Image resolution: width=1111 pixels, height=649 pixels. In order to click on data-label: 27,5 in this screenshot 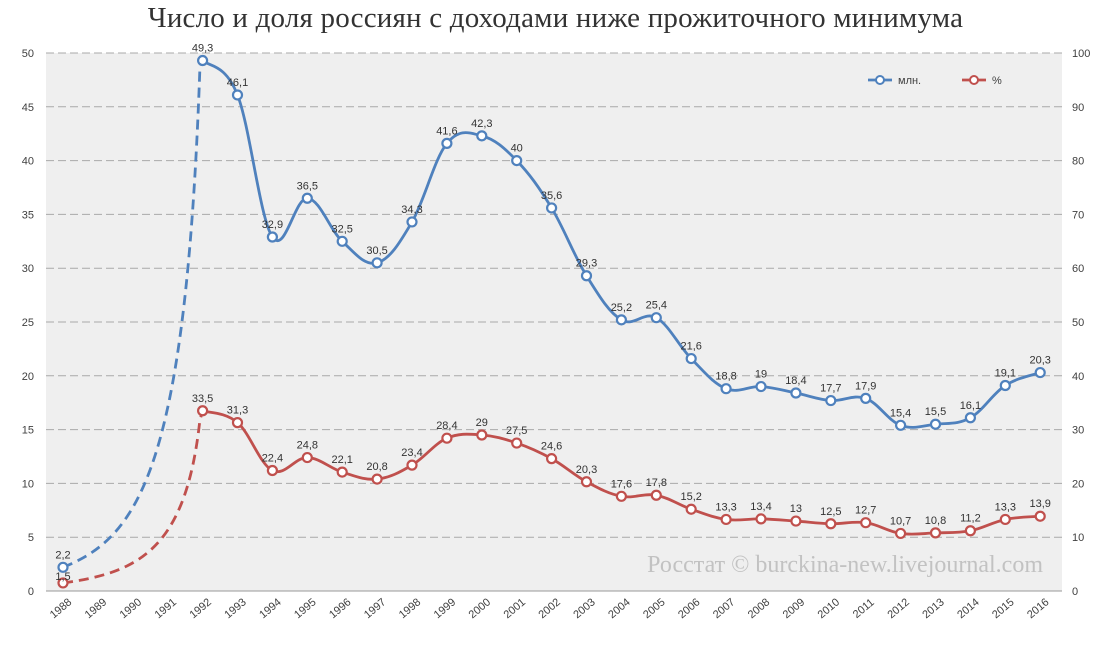, I will do `click(516, 431)`.